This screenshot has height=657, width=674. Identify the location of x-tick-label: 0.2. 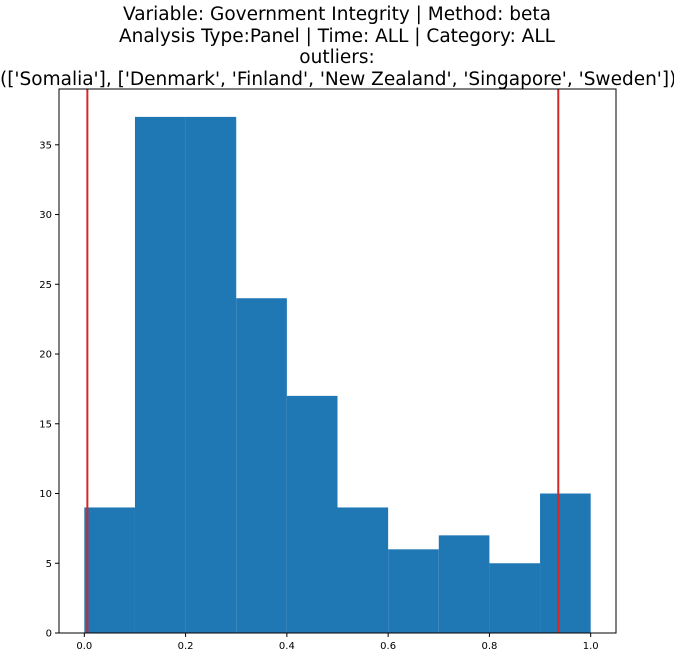
(186, 646).